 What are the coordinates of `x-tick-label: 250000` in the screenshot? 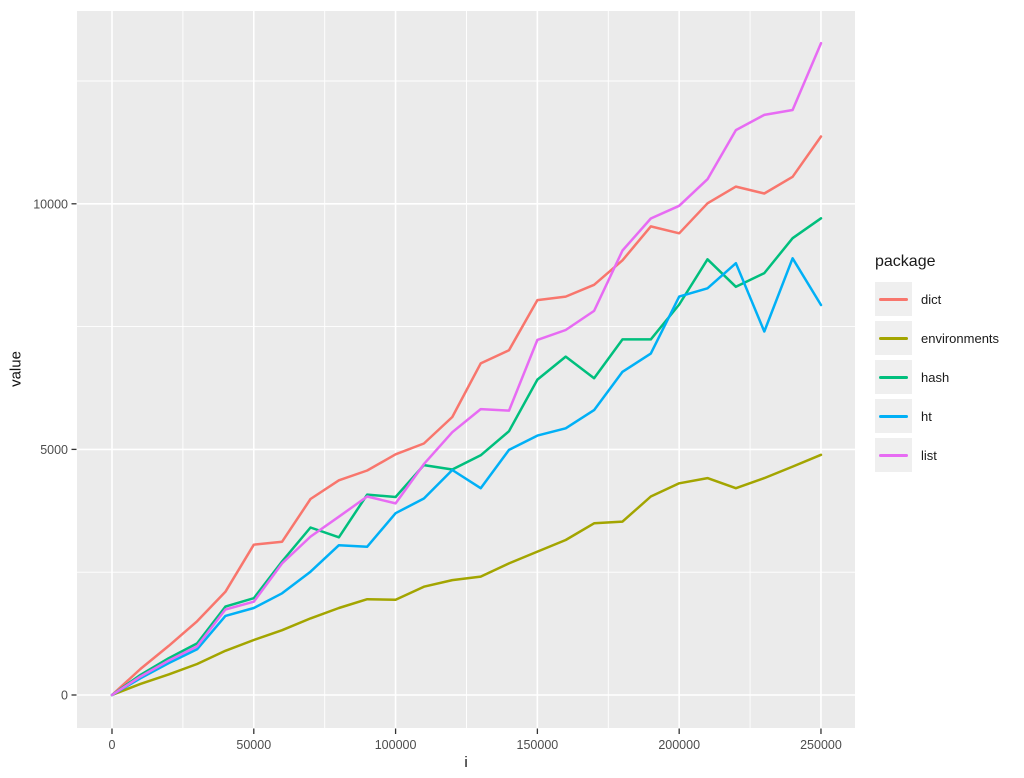 It's located at (821, 745).